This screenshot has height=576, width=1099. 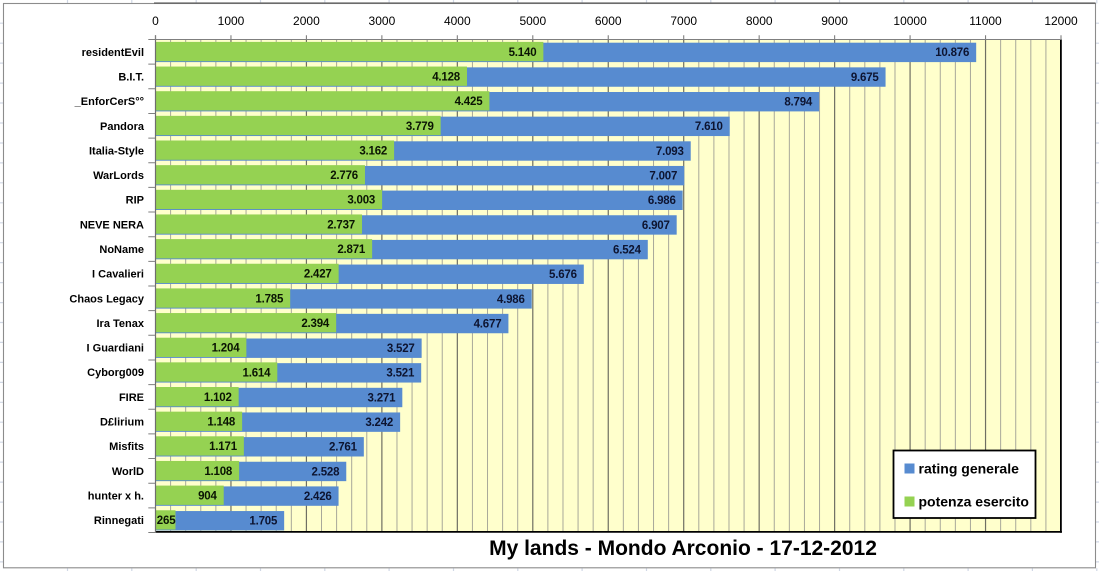 What do you see at coordinates (361, 201) in the screenshot?
I see `svg-text: 3.003` at bounding box center [361, 201].